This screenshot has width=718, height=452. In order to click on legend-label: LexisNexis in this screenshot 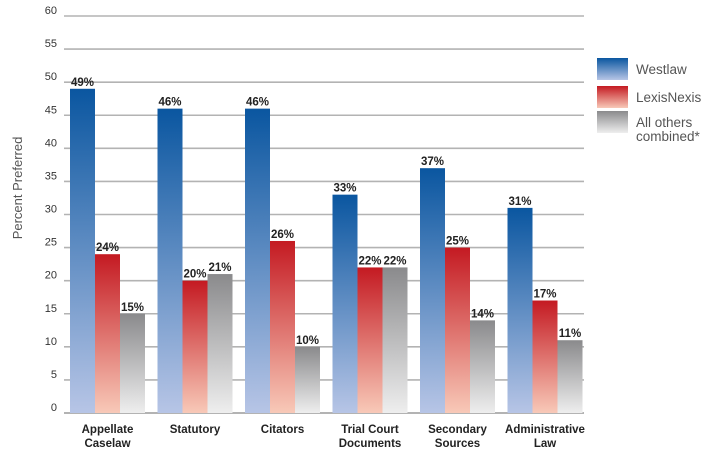, I will do `click(669, 97)`.